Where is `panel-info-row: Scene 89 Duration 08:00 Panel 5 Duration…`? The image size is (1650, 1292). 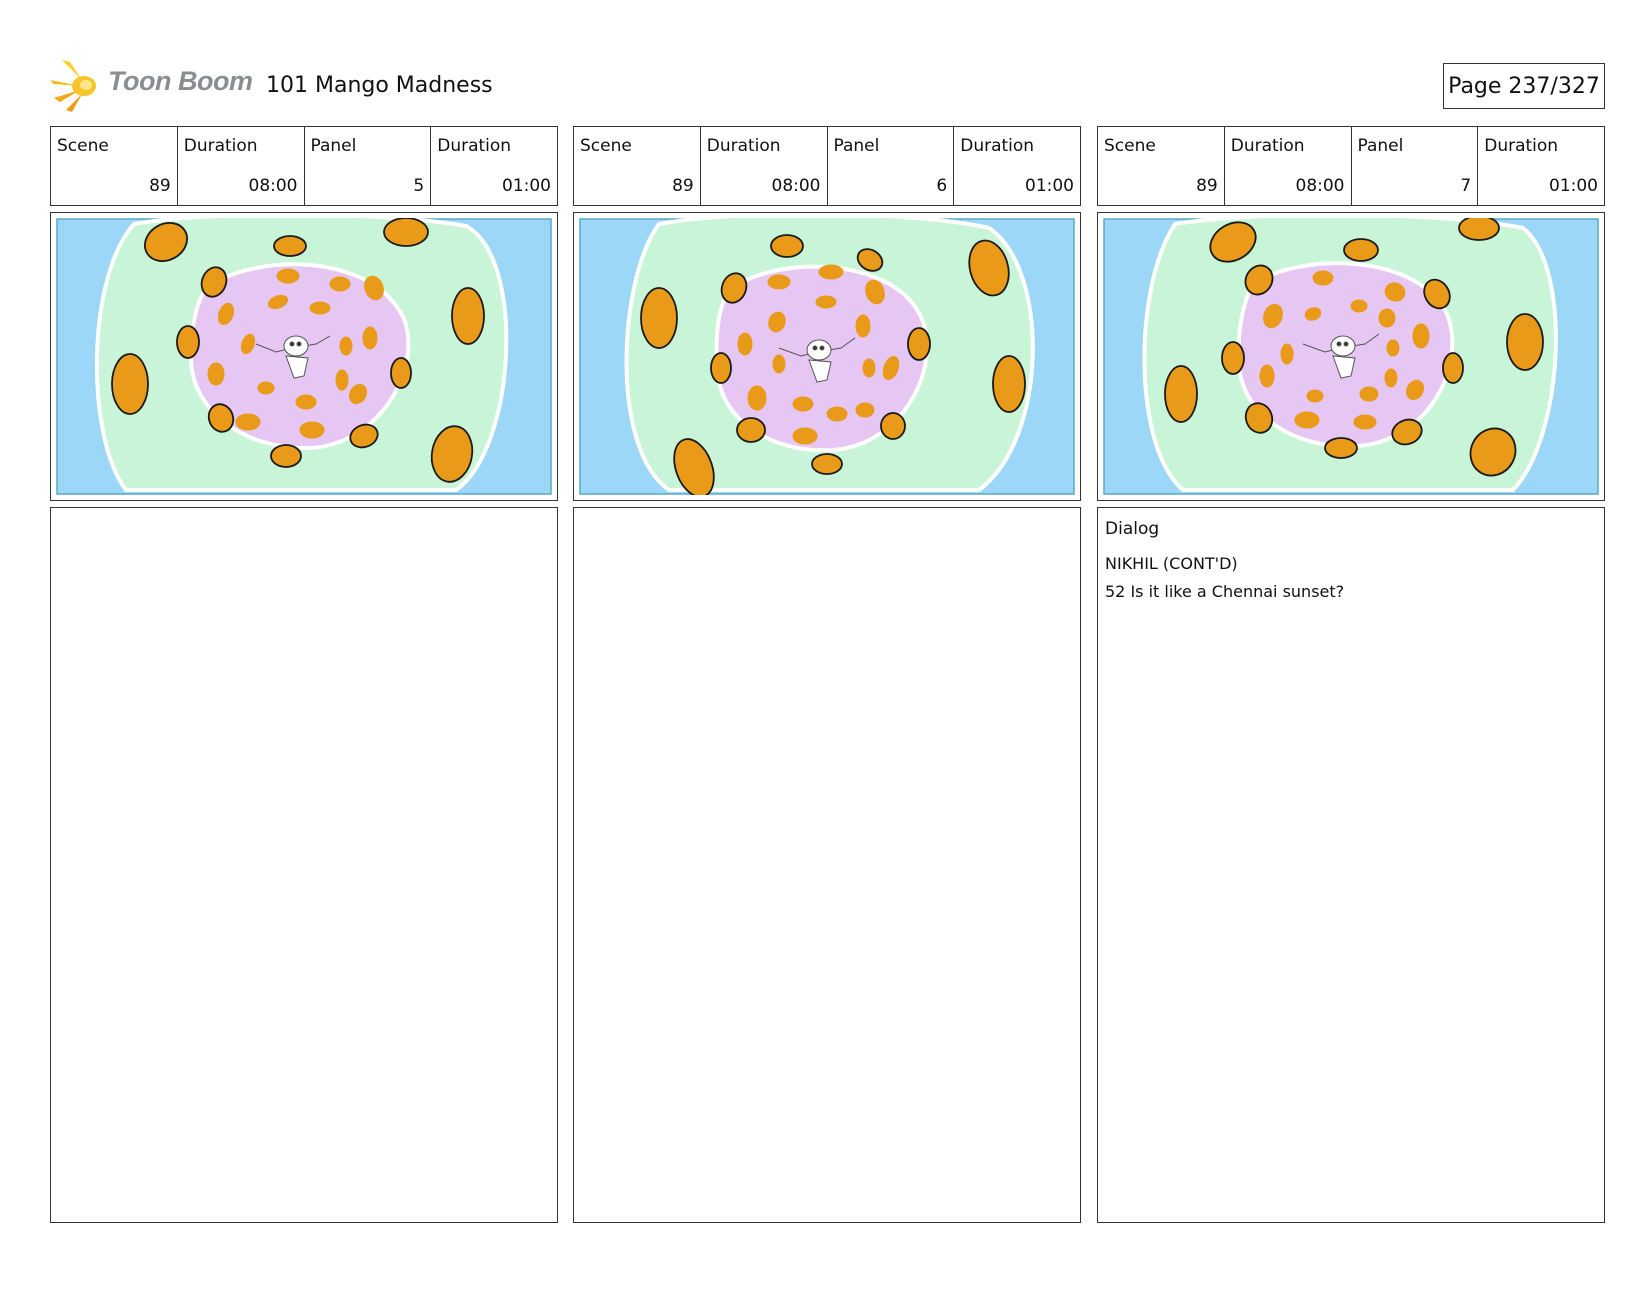 panel-info-row: Scene 89 Duration 08:00 Panel 5 Duration… is located at coordinates (304, 166).